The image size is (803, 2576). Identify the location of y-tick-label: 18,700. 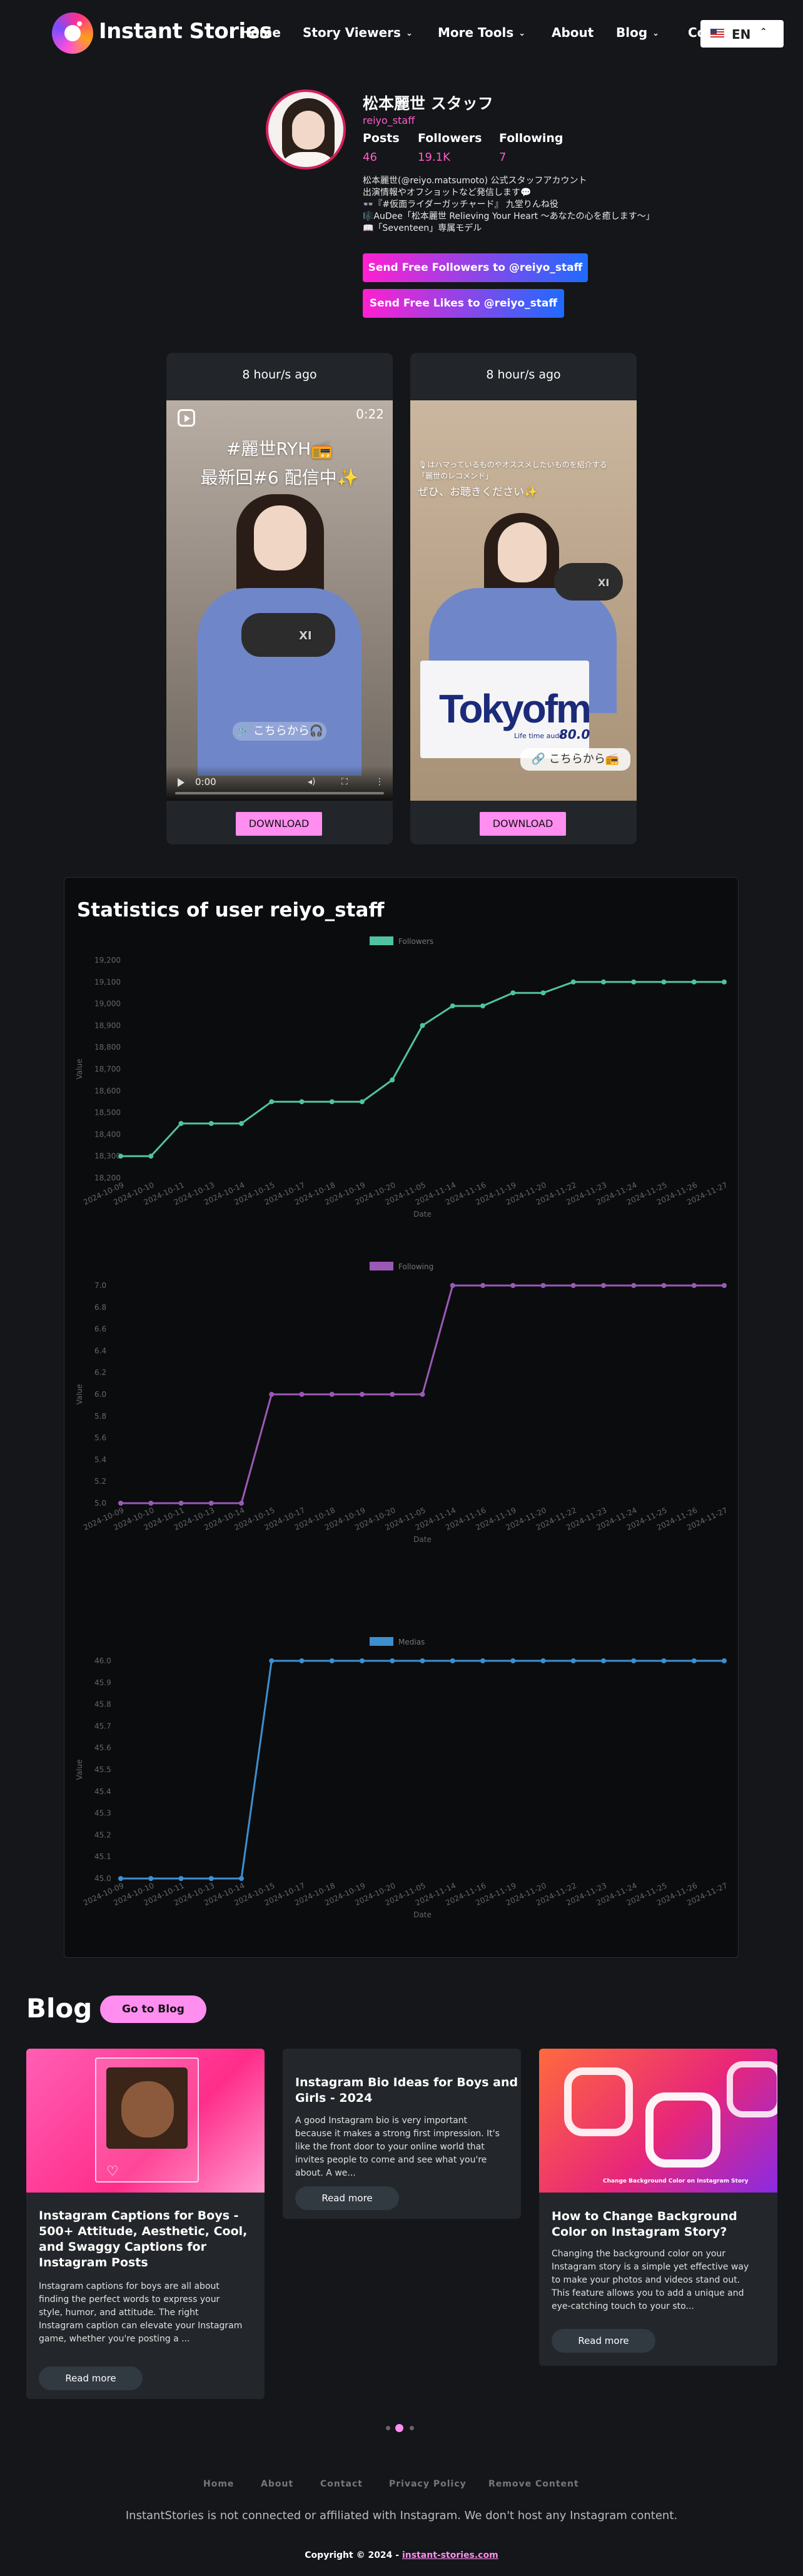
(107, 1069).